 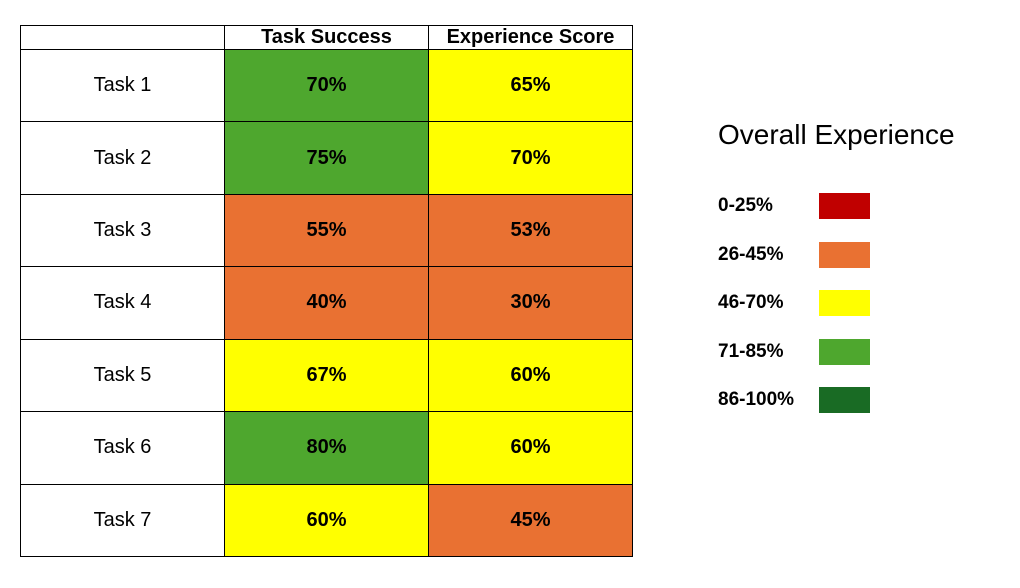 I want to click on table-row: Task 5 67% 60%, so click(x=326, y=375).